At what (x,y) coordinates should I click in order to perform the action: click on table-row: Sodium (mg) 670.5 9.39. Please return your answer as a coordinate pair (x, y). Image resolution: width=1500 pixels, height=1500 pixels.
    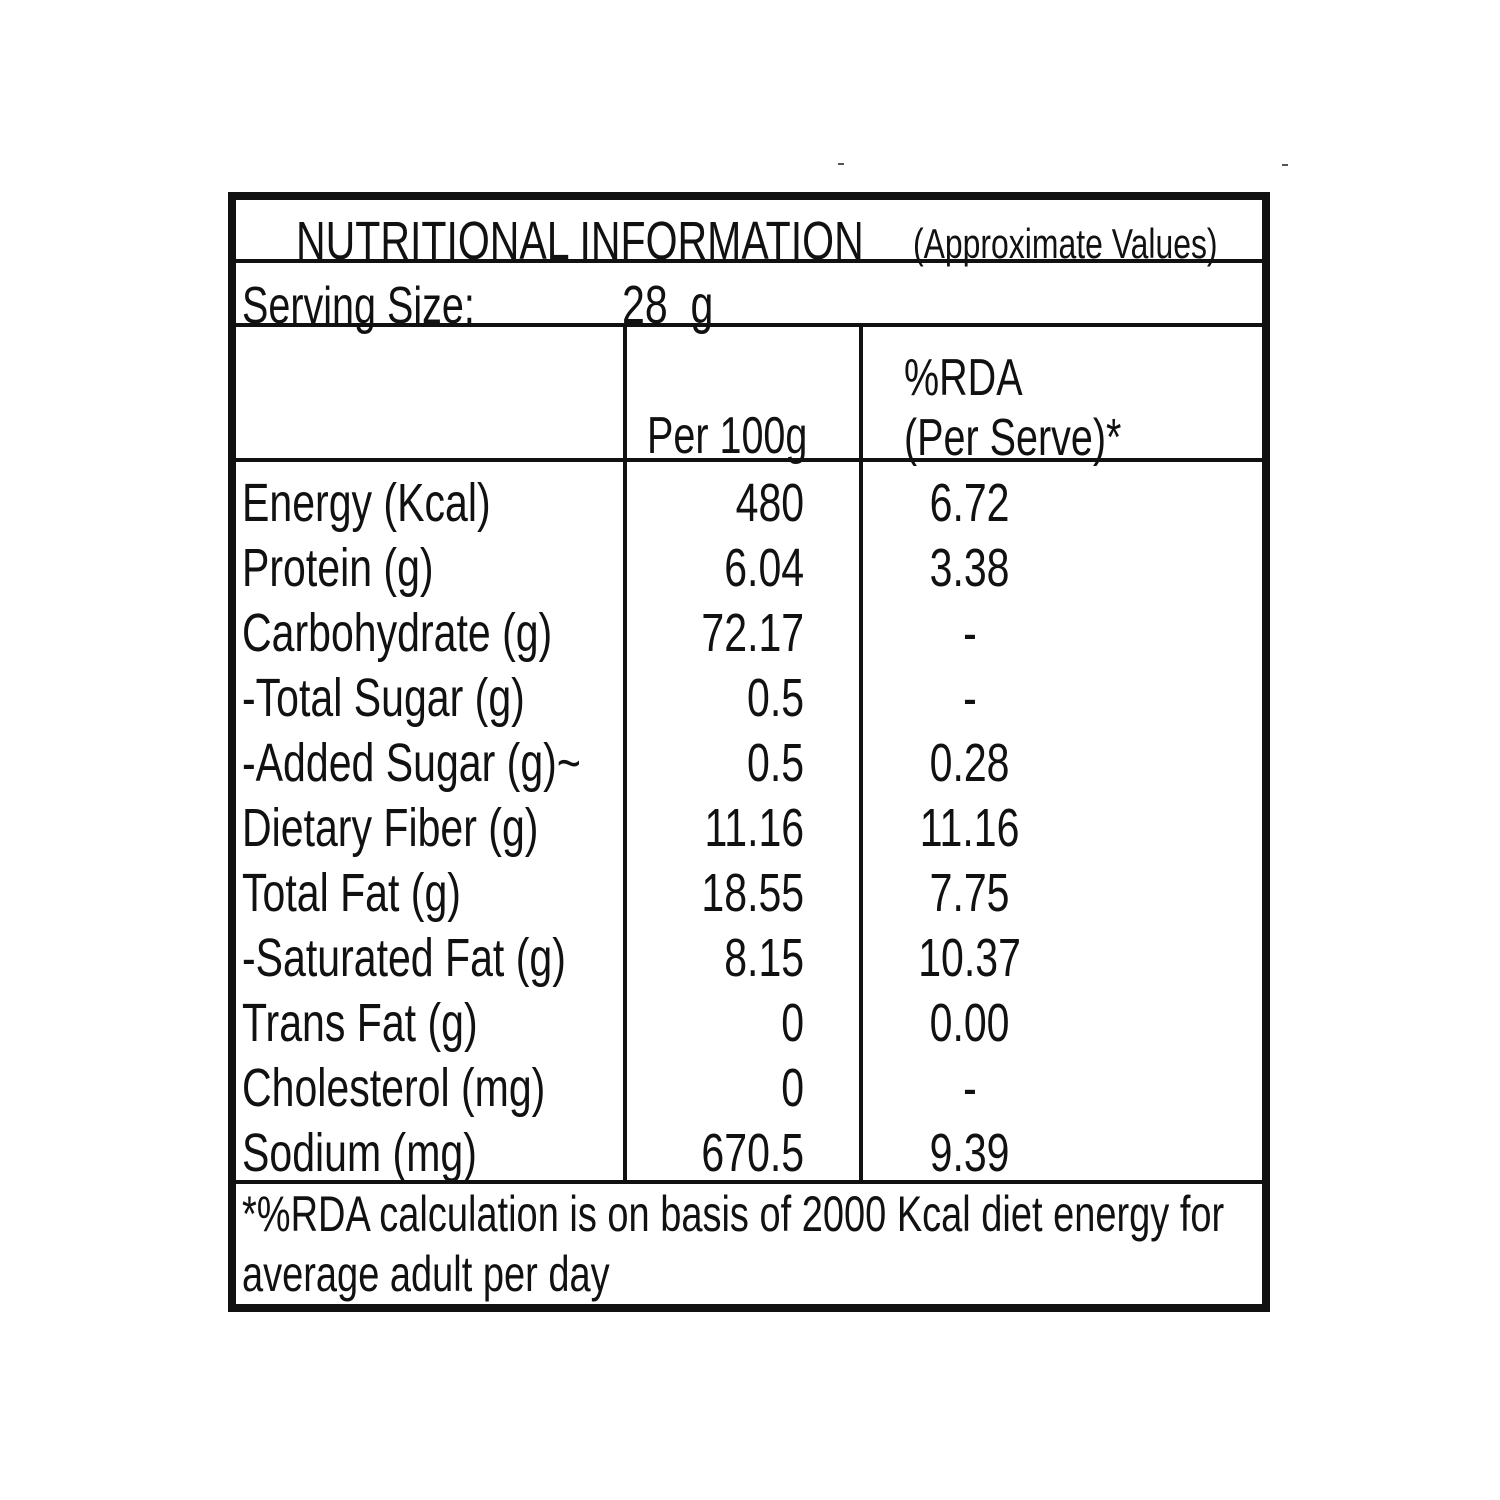
    Looking at the image, I should click on (749, 1152).